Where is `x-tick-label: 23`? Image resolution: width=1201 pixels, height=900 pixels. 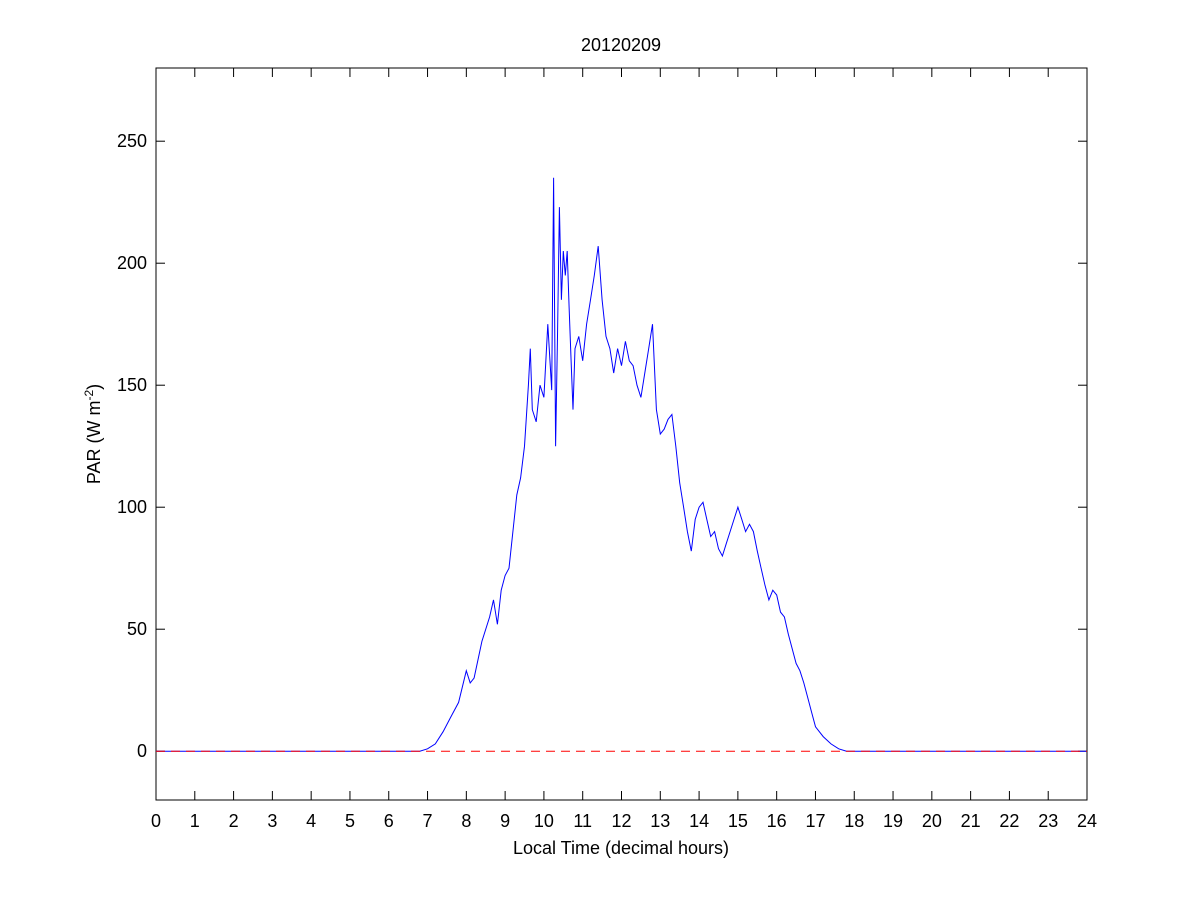
x-tick-label: 23 is located at coordinates (1048, 821).